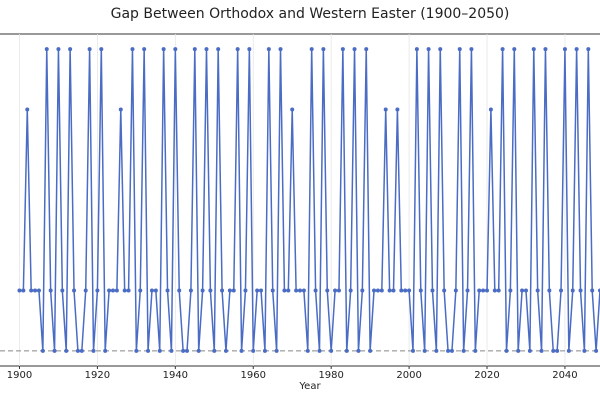 The width and height of the screenshot is (600, 400). I want to click on x-tick-label: 1940, so click(175, 375).